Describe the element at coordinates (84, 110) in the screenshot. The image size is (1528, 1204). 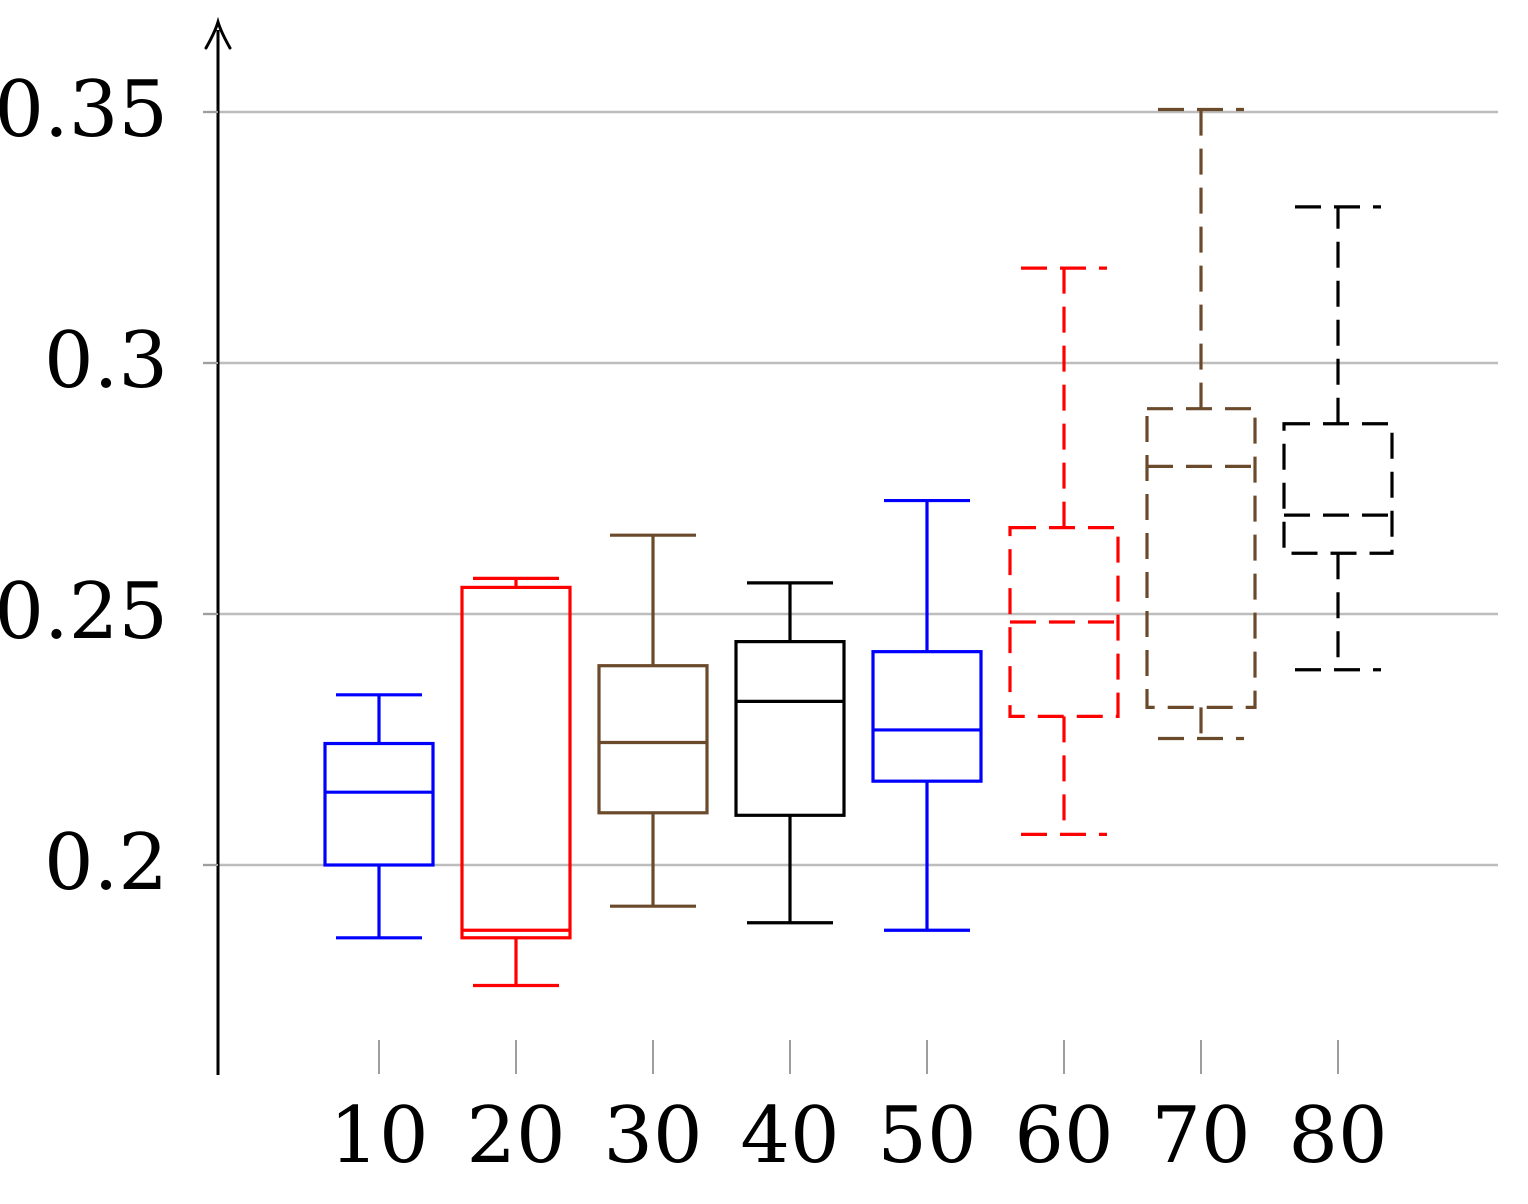
I see `y-tick-label-0.35: 0.35` at that location.